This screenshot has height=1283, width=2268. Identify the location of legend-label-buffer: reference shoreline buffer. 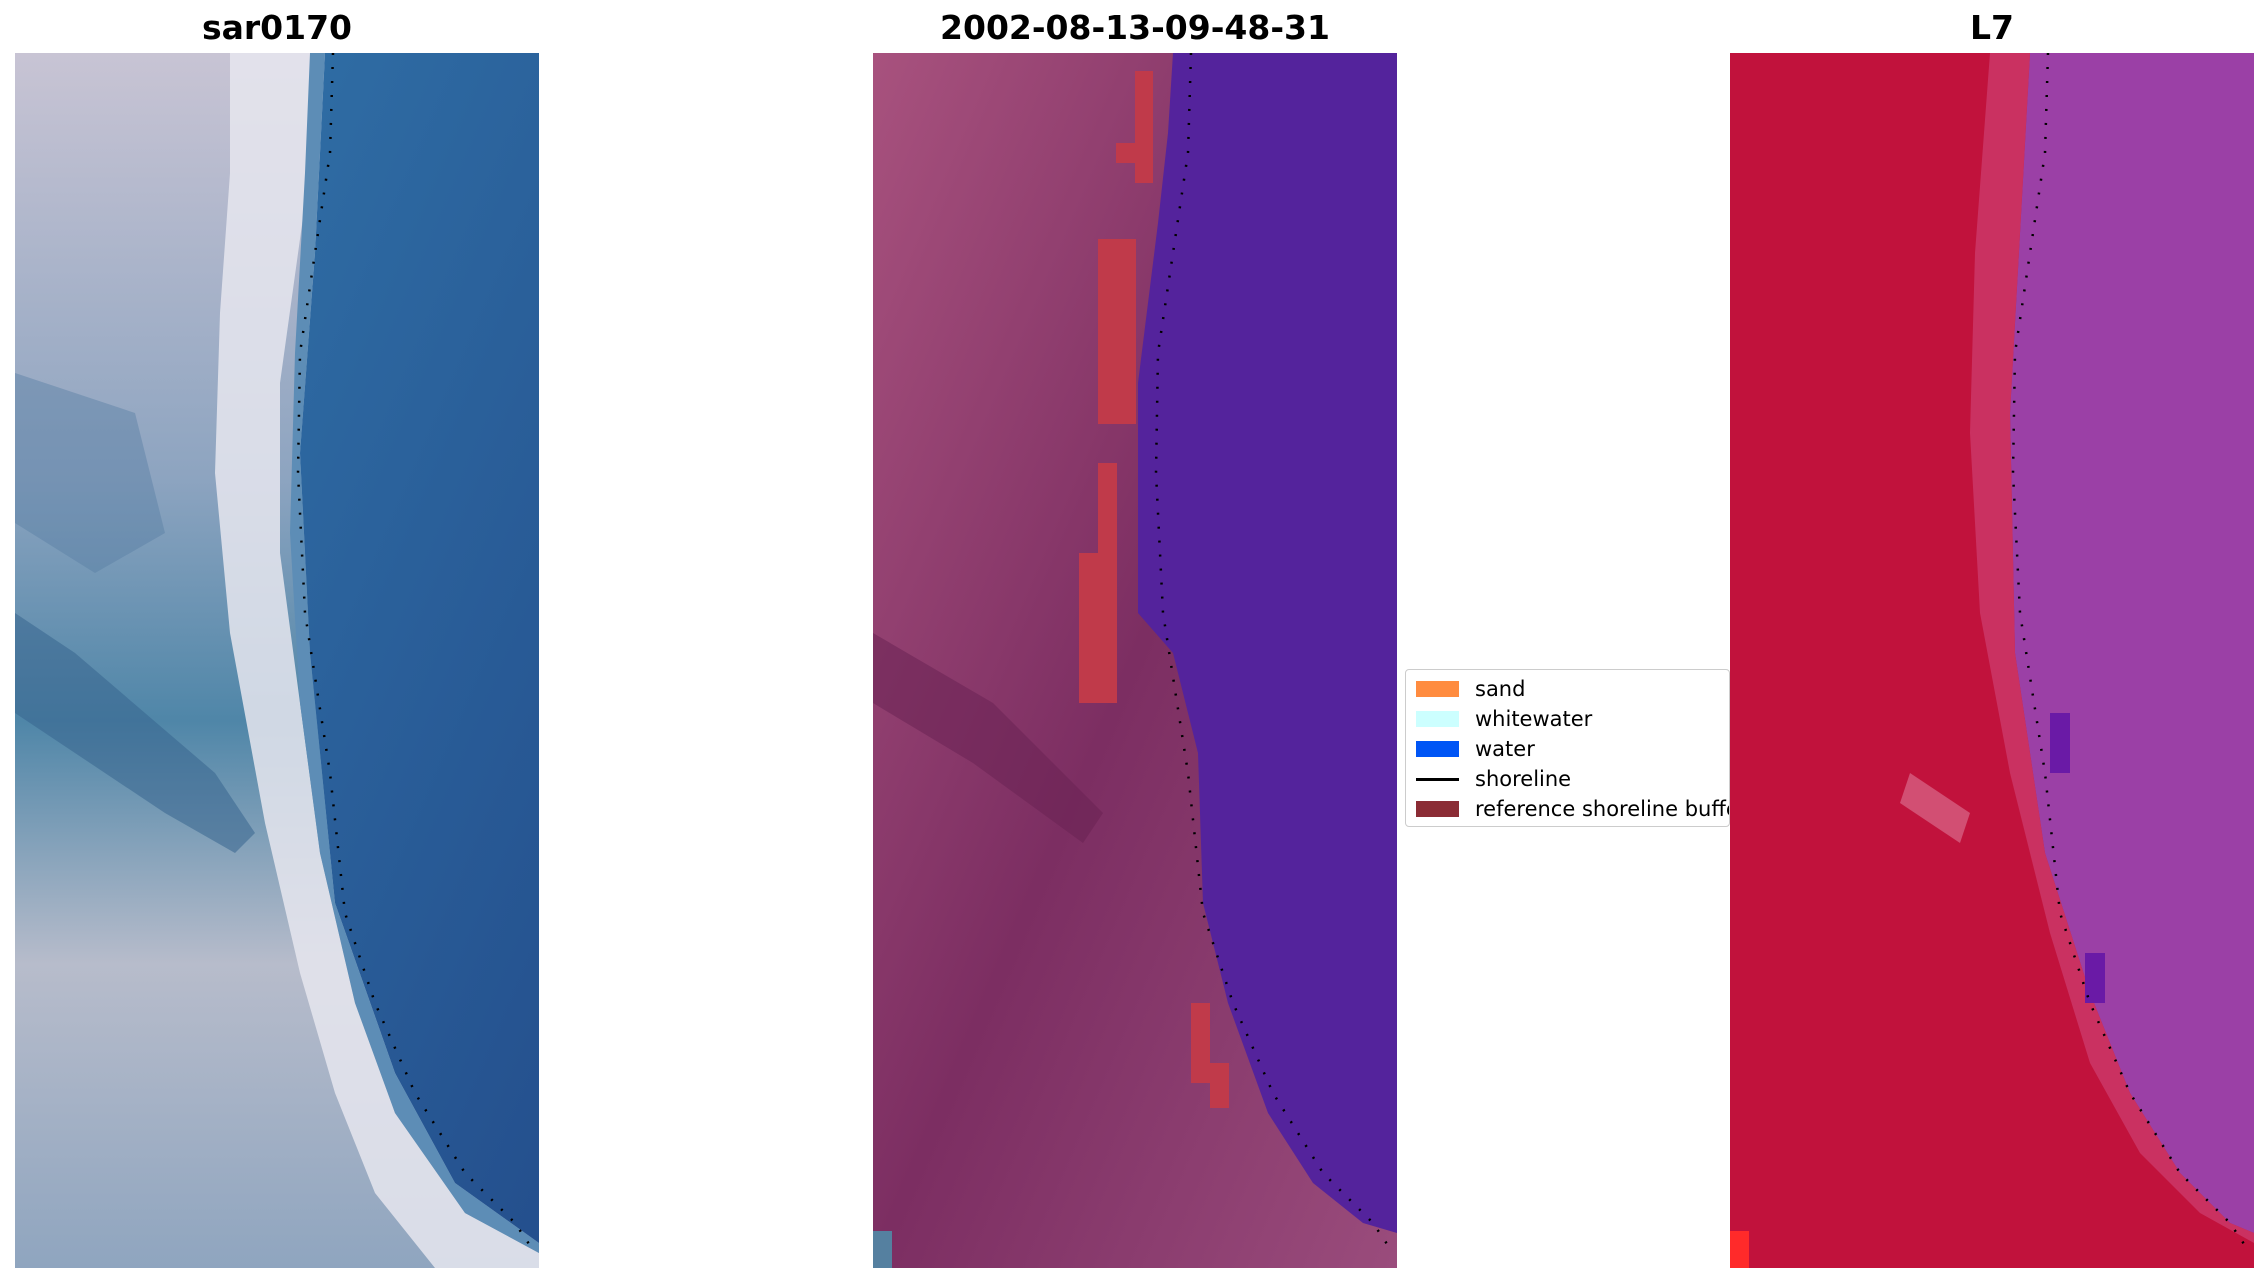
(1602, 809).